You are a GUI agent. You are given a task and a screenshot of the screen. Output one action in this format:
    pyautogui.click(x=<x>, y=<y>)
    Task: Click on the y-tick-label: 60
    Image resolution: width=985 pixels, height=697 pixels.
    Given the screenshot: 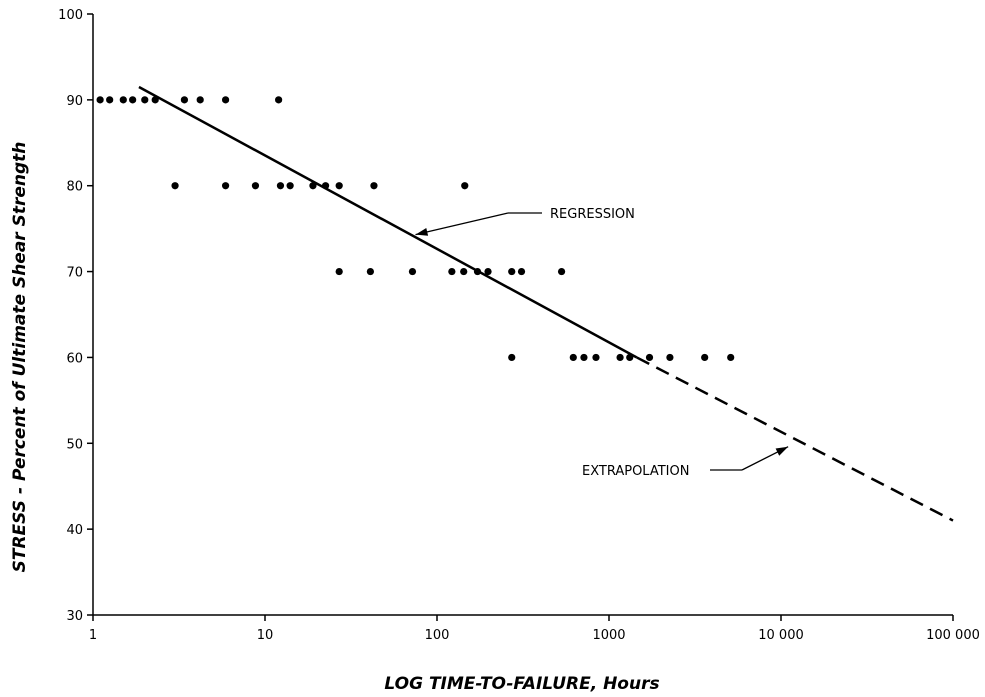 What is the action you would take?
    pyautogui.click(x=74, y=358)
    